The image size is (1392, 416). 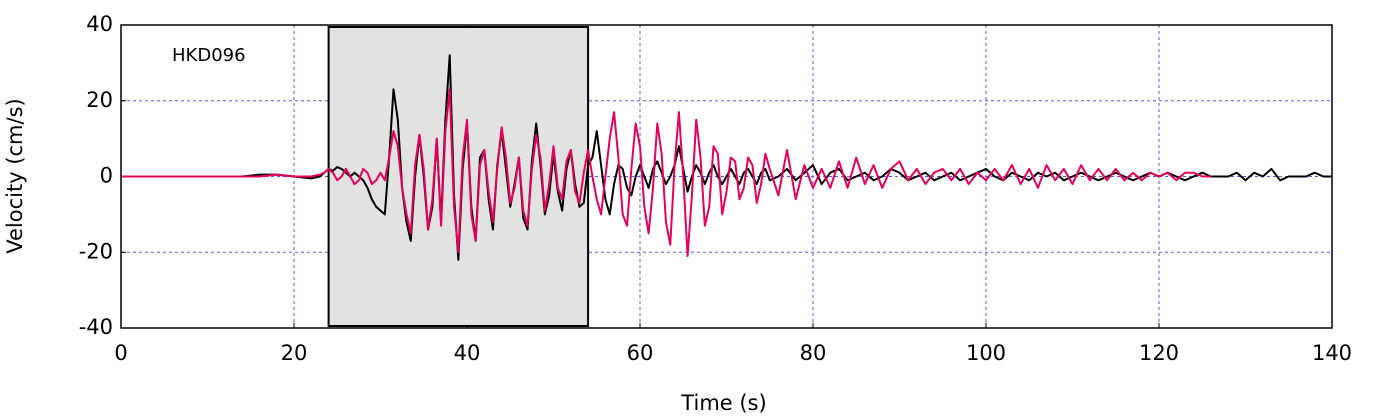 What do you see at coordinates (1332, 353) in the screenshot?
I see `x-tick-label: 140` at bounding box center [1332, 353].